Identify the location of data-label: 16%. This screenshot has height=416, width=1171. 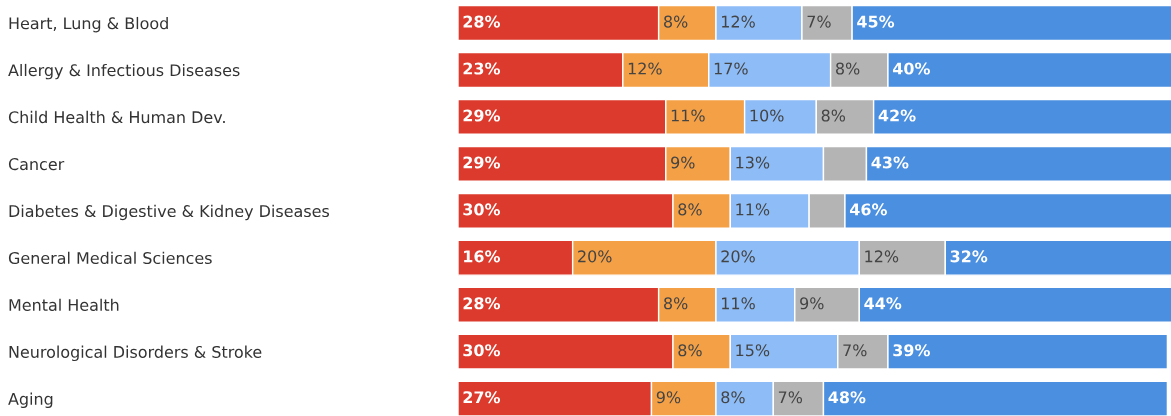
(482, 256).